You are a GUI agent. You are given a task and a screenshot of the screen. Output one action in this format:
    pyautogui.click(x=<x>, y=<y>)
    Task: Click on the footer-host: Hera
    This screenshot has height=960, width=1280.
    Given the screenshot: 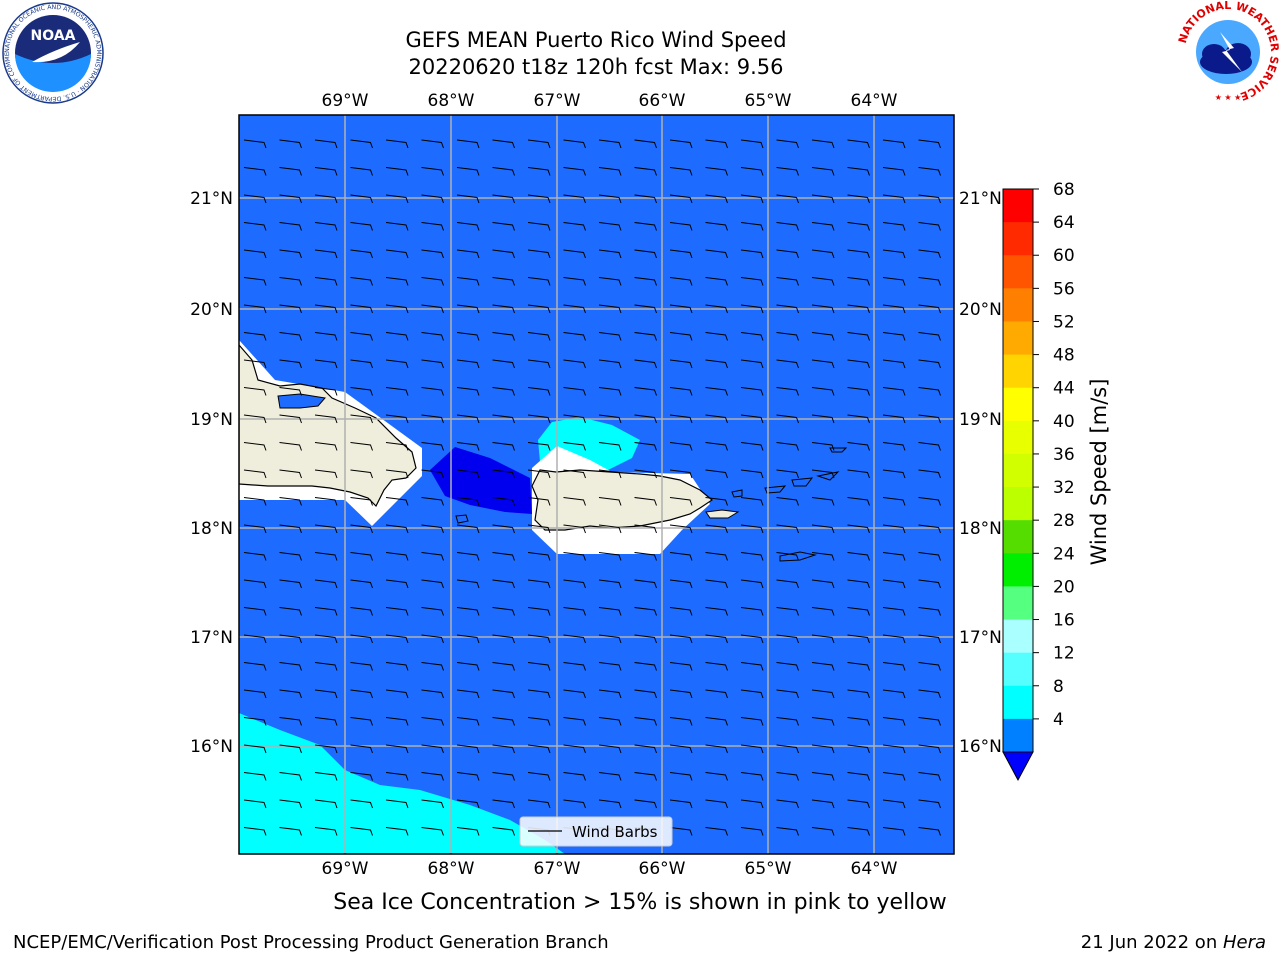 What is the action you would take?
    pyautogui.click(x=1244, y=942)
    